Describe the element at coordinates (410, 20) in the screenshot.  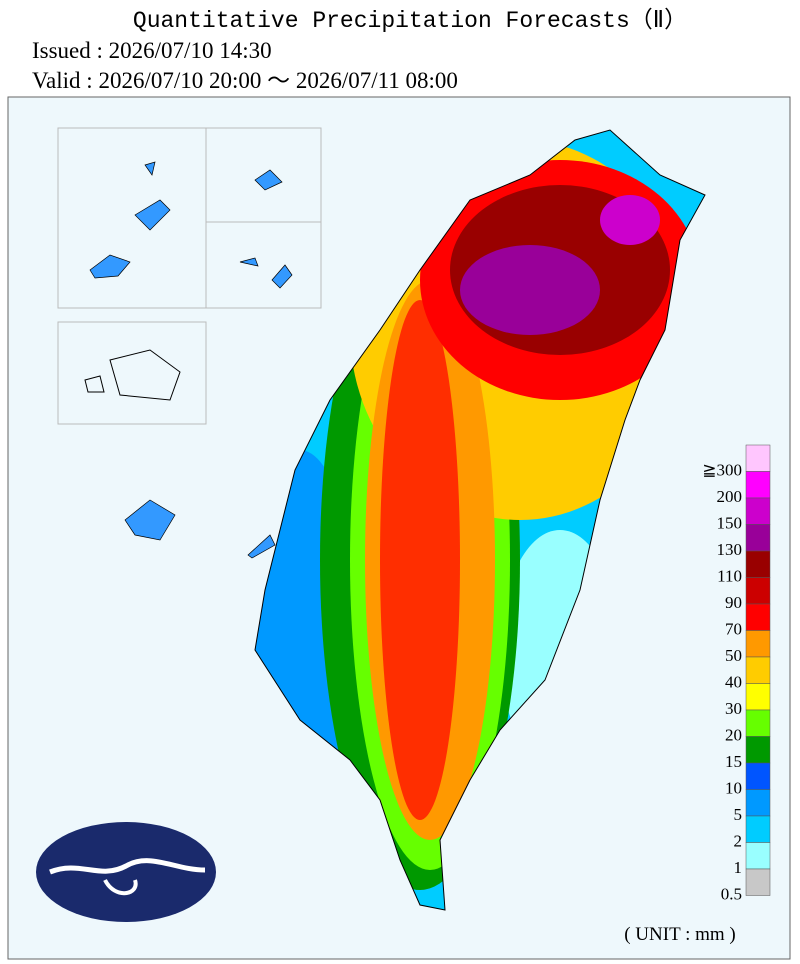
I see `title: Quantitative Precipitation Forecasts（Ⅱ）` at that location.